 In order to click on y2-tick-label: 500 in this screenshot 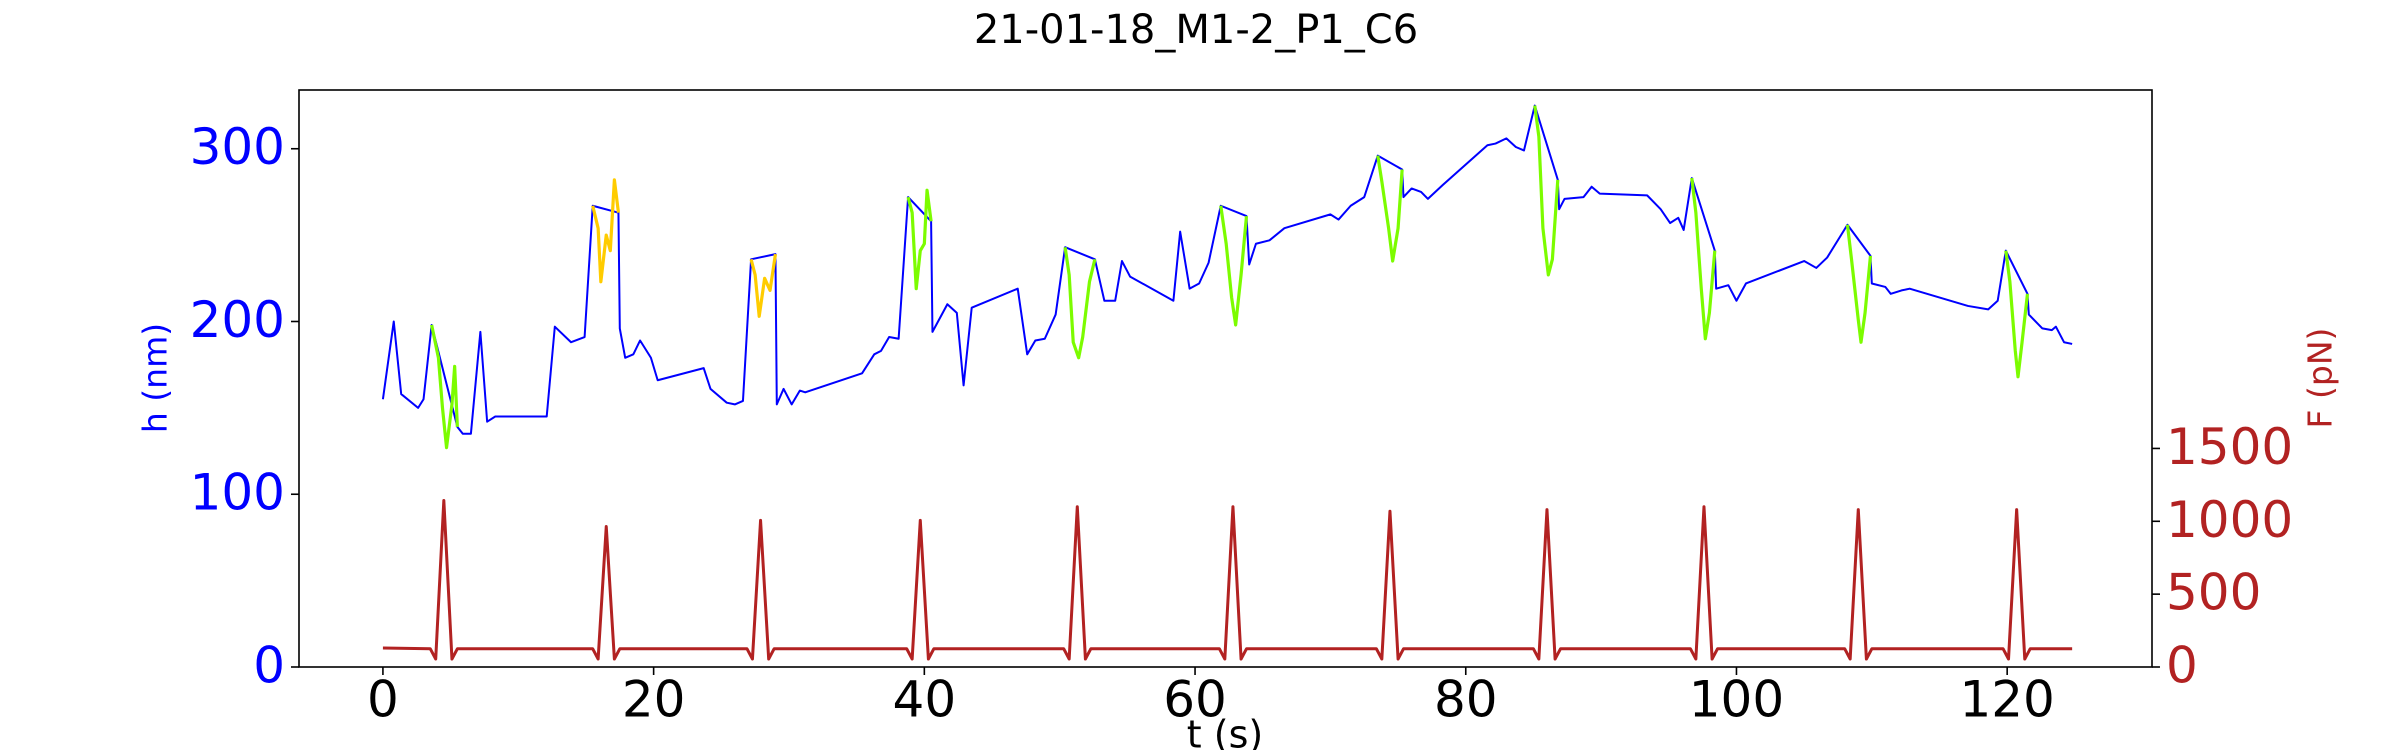, I will do `click(2213, 593)`.